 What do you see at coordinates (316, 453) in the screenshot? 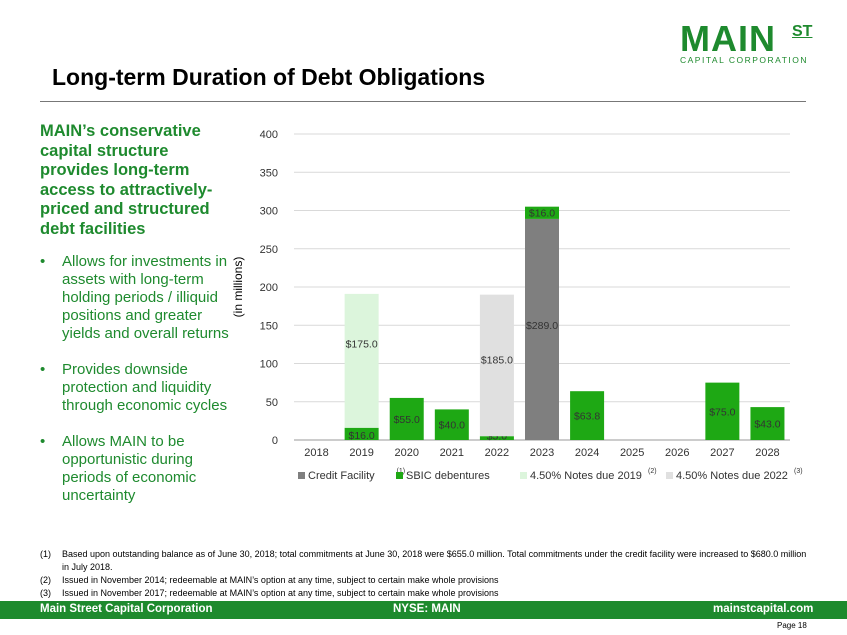
I see `x-tick-label: 2018` at bounding box center [316, 453].